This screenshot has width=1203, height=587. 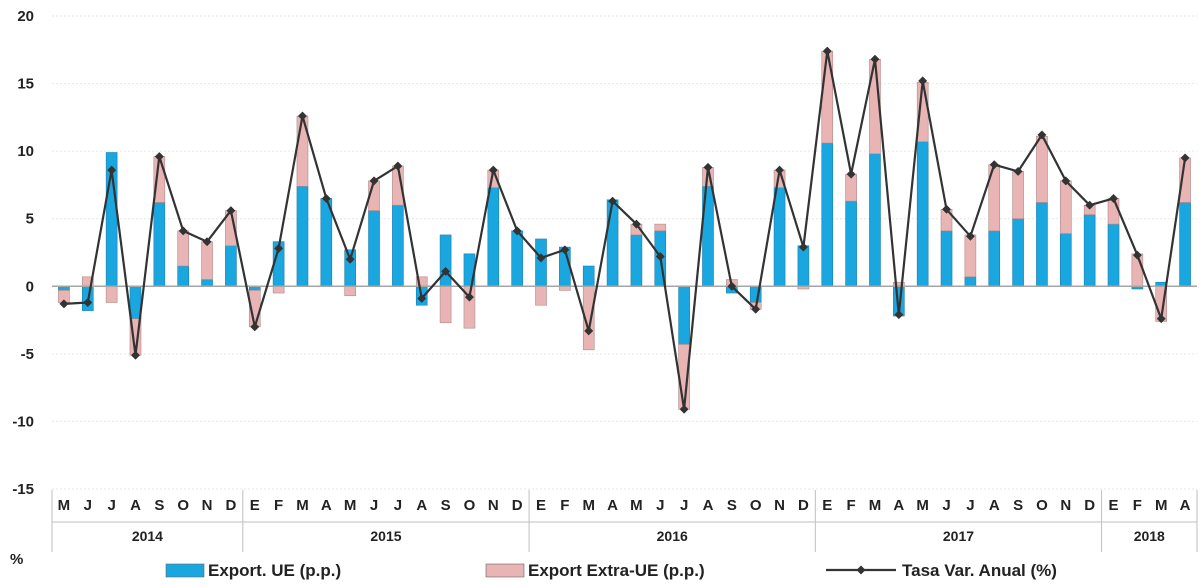 I want to click on y-tick-label: 0, so click(x=30, y=286).